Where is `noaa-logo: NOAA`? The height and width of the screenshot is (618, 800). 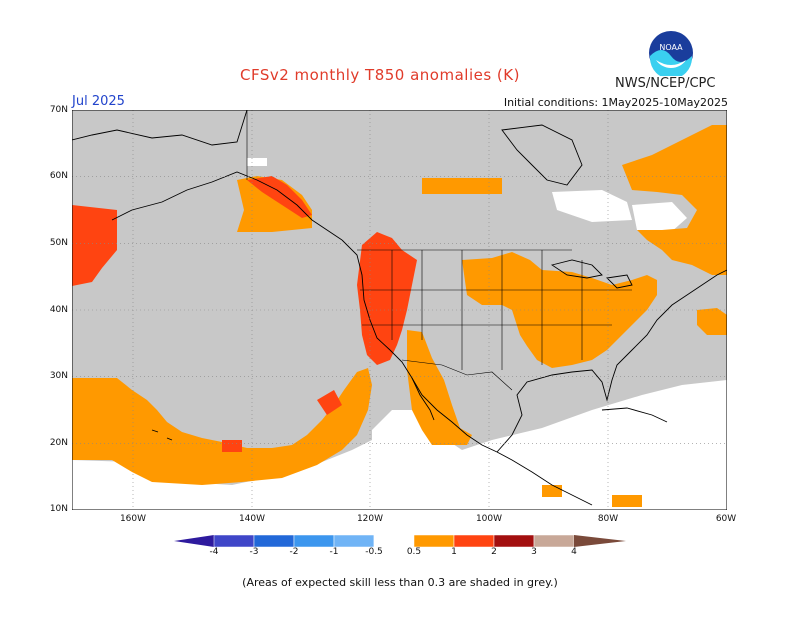
noaa-logo: NOAA is located at coordinates (671, 53).